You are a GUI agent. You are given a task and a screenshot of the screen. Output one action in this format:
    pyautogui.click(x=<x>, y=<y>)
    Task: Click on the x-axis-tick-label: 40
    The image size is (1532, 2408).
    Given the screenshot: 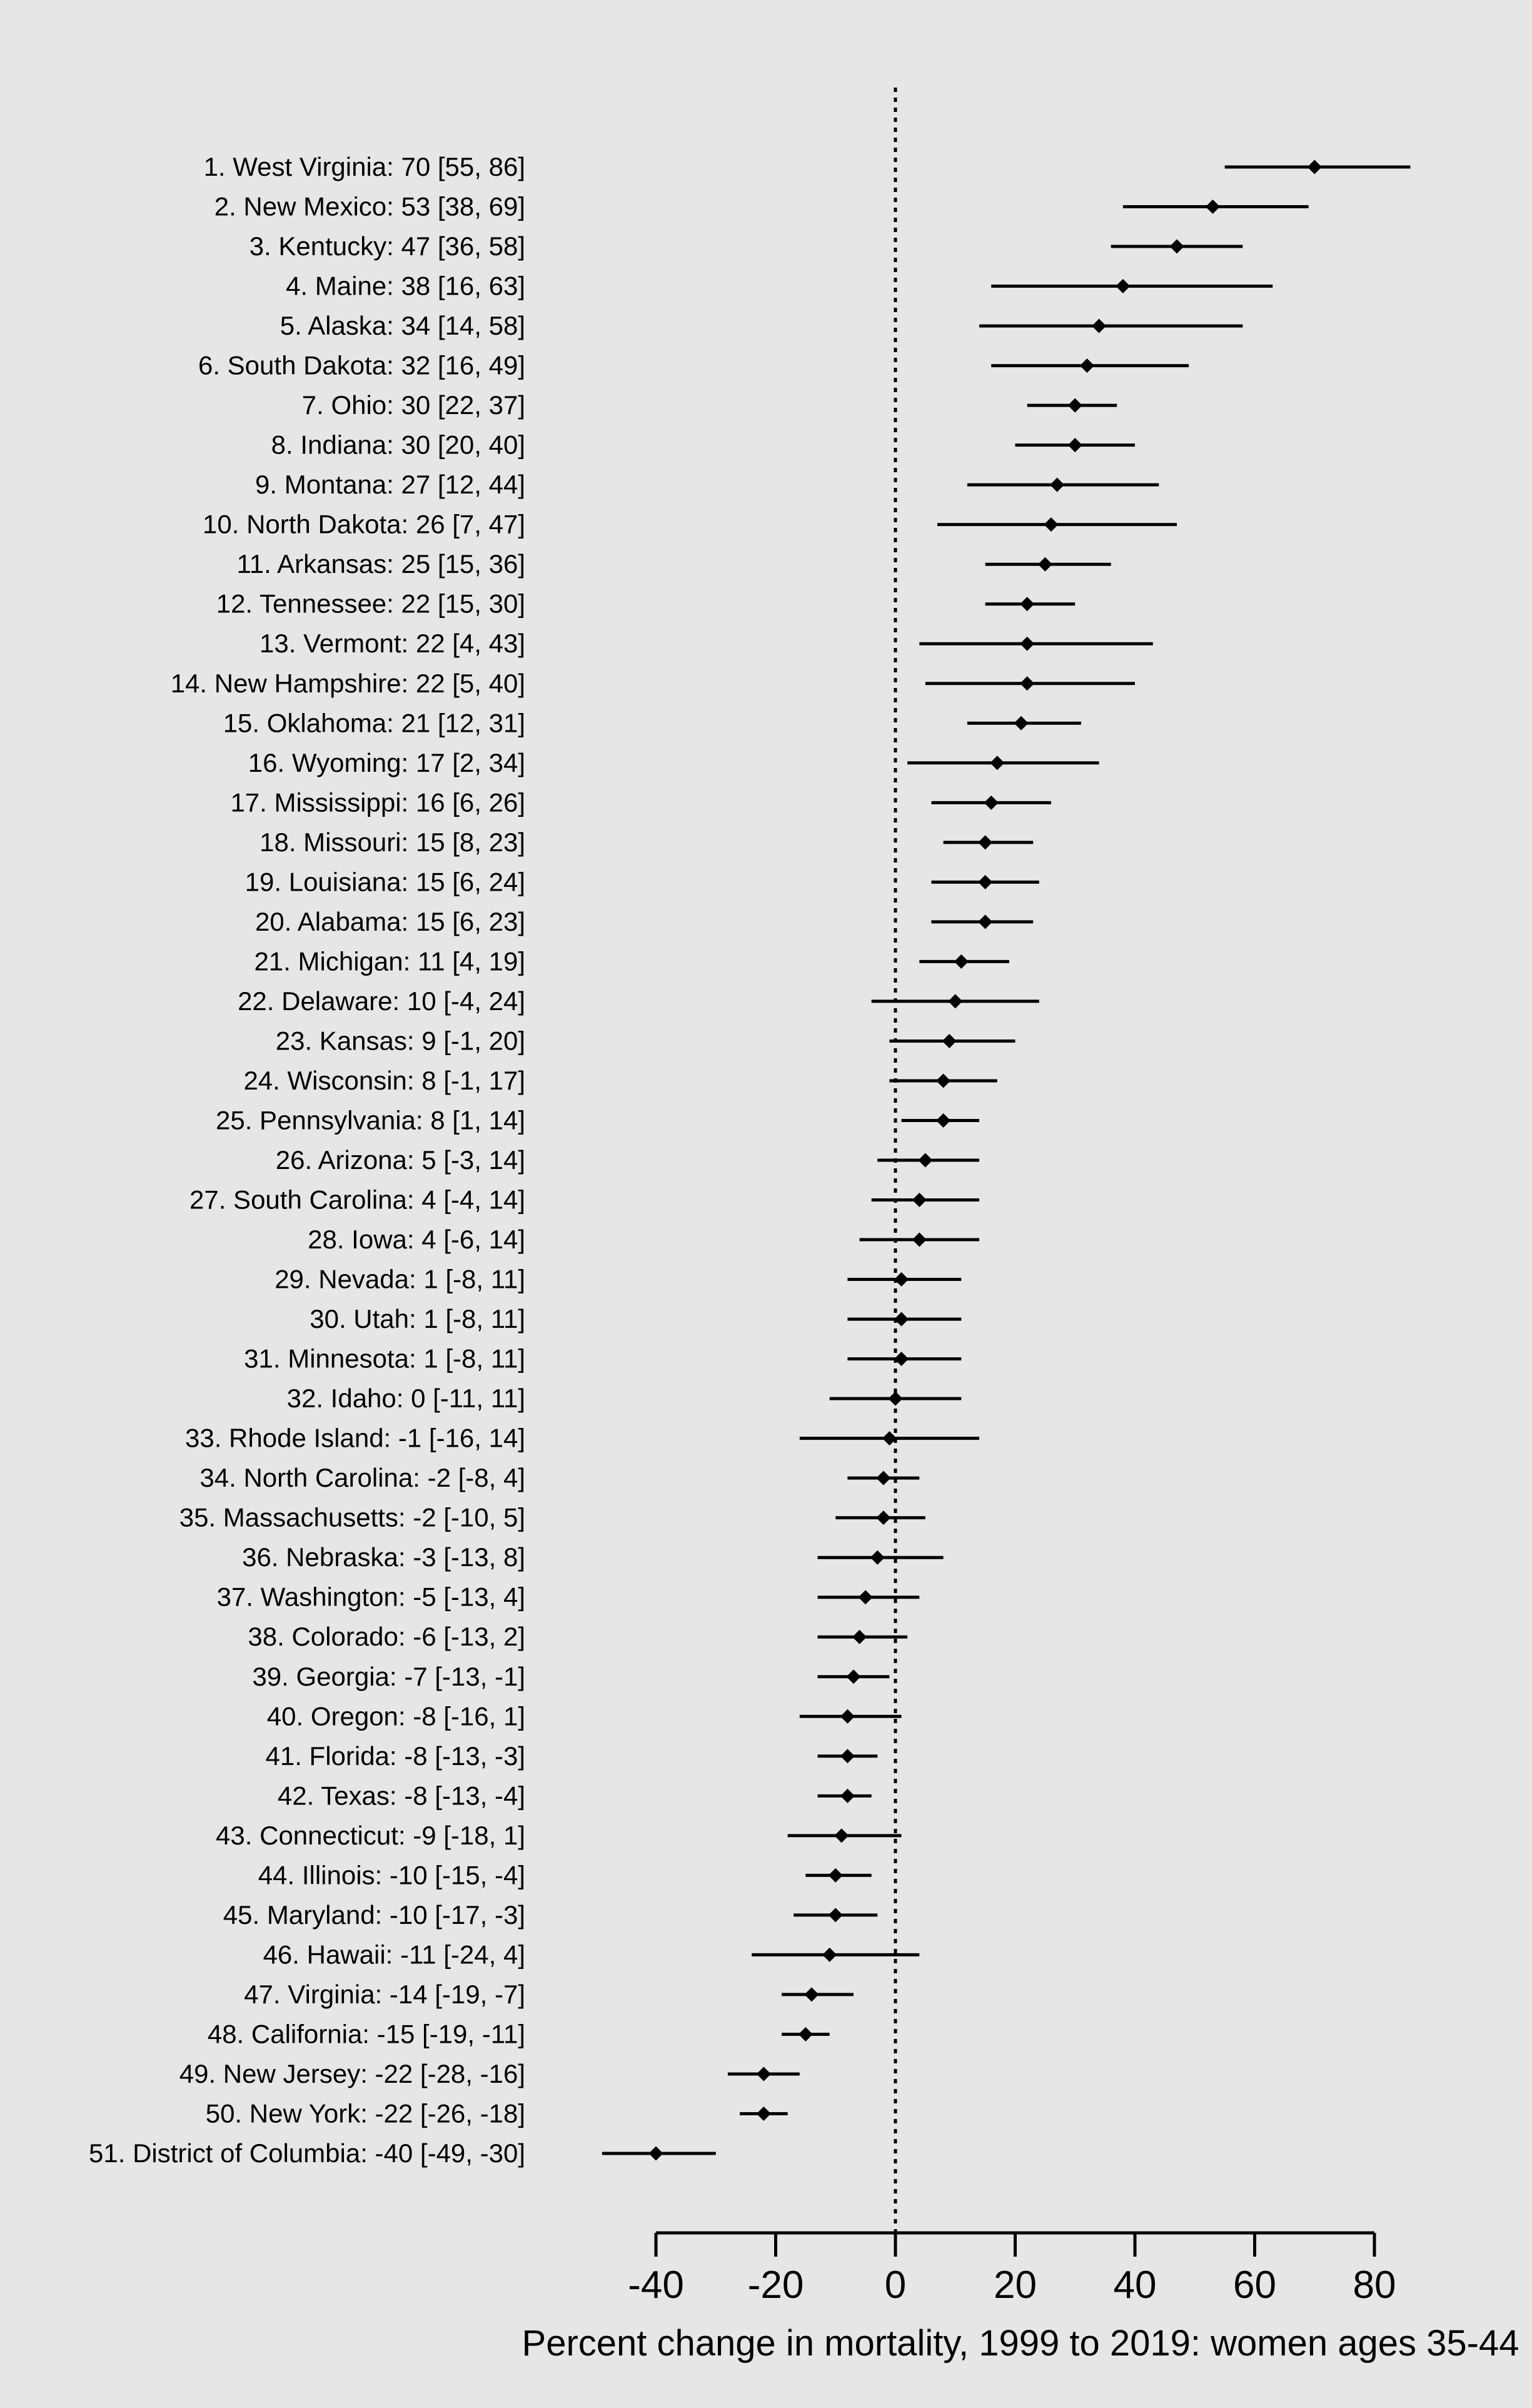 What is the action you would take?
    pyautogui.click(x=1135, y=2285)
    